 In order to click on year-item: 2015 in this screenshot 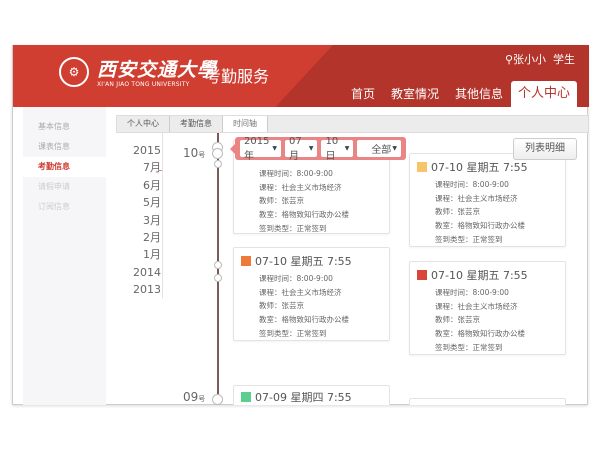, I will do `click(147, 150)`.